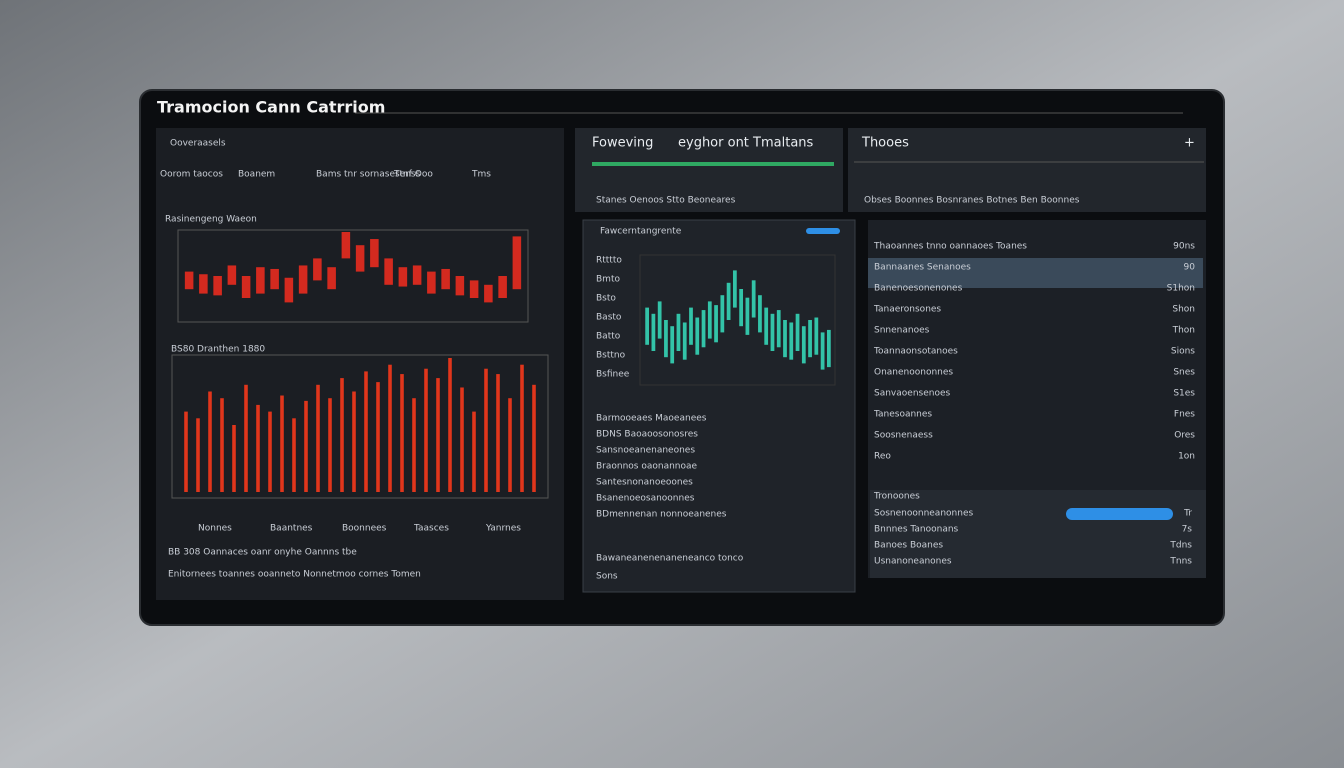  I want to click on row-label: Usnanoneanones, so click(913, 562).